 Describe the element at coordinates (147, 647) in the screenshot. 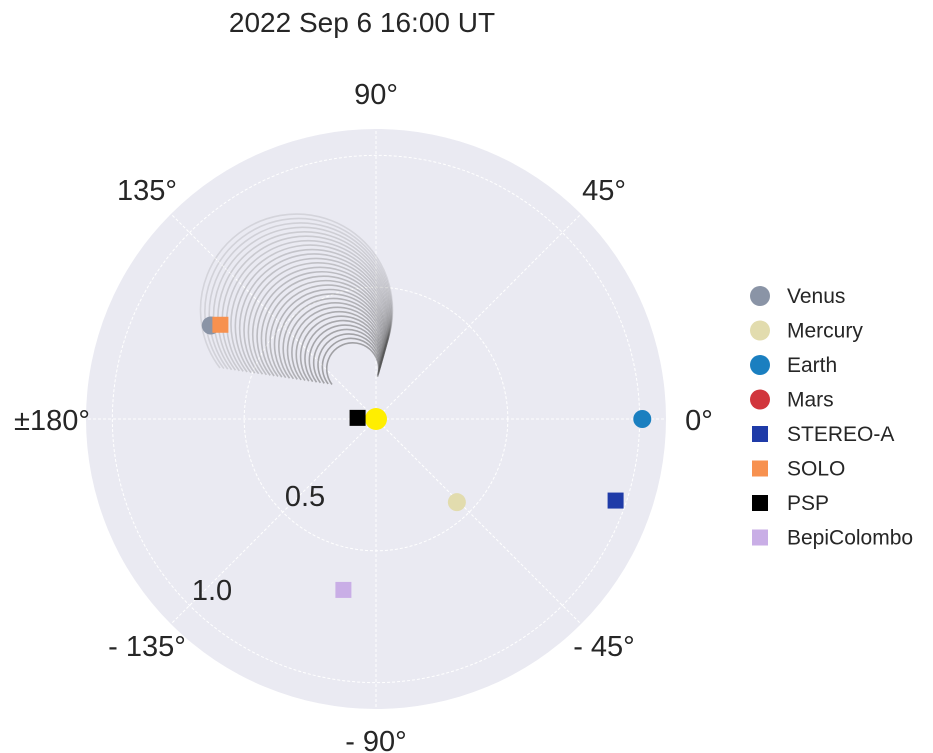

I see `angle-tick-label: - 135°` at that location.